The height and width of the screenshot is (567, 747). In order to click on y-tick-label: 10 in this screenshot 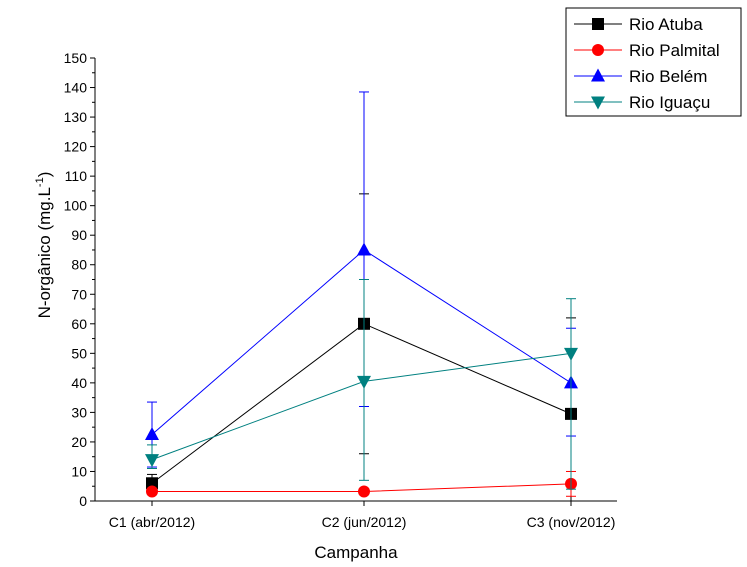, I will do `click(79, 471)`.